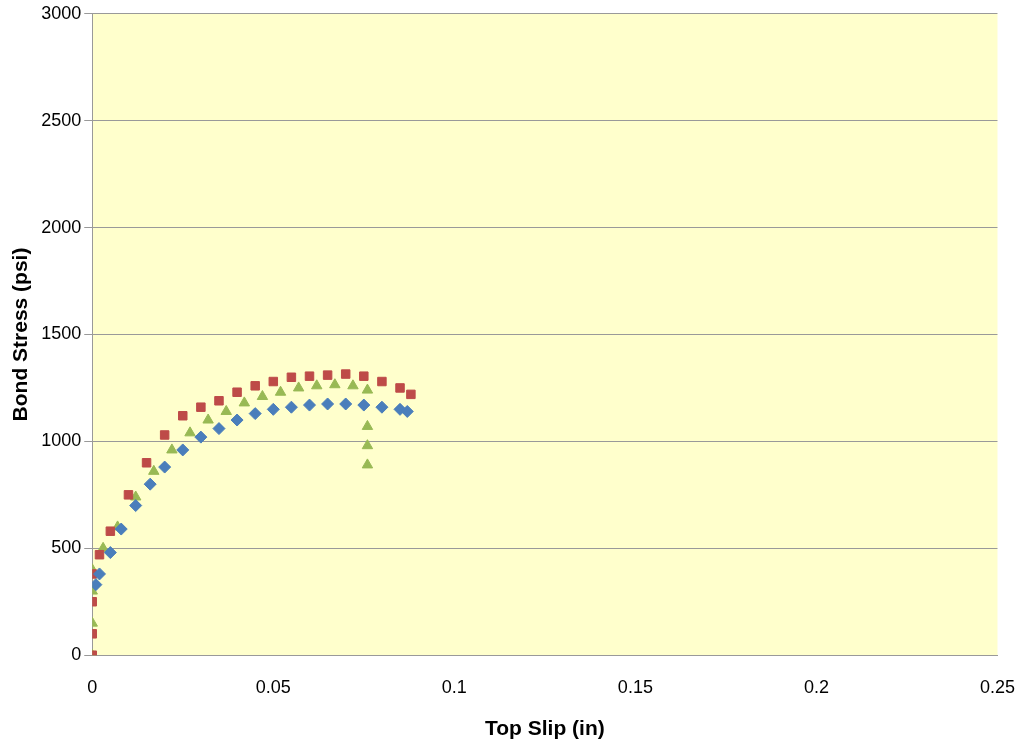 This screenshot has height=751, width=1029. I want to click on x-tick-label: 0.2, so click(816, 686).